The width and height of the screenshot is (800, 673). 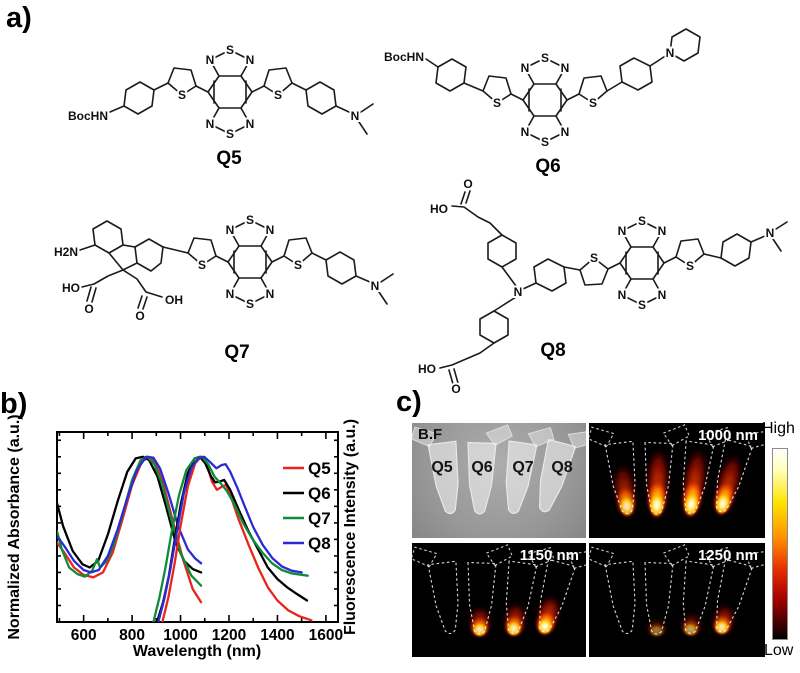 I want to click on tube-label-q7: Q7, so click(x=523, y=467).